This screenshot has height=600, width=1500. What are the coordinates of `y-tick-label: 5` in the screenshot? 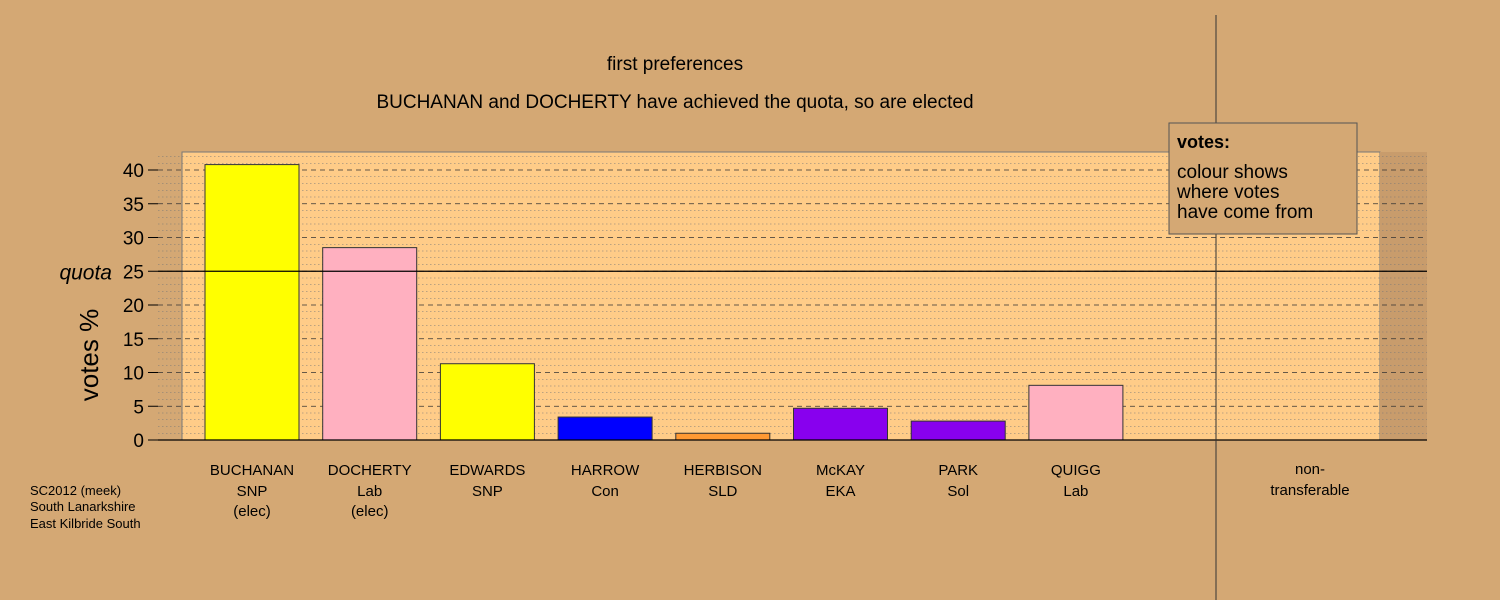 It's located at (138, 407).